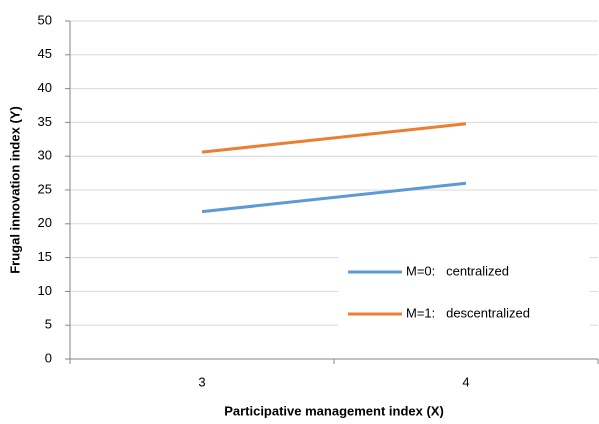 The height and width of the screenshot is (424, 599). I want to click on y-tick-label: 15, so click(45, 256).